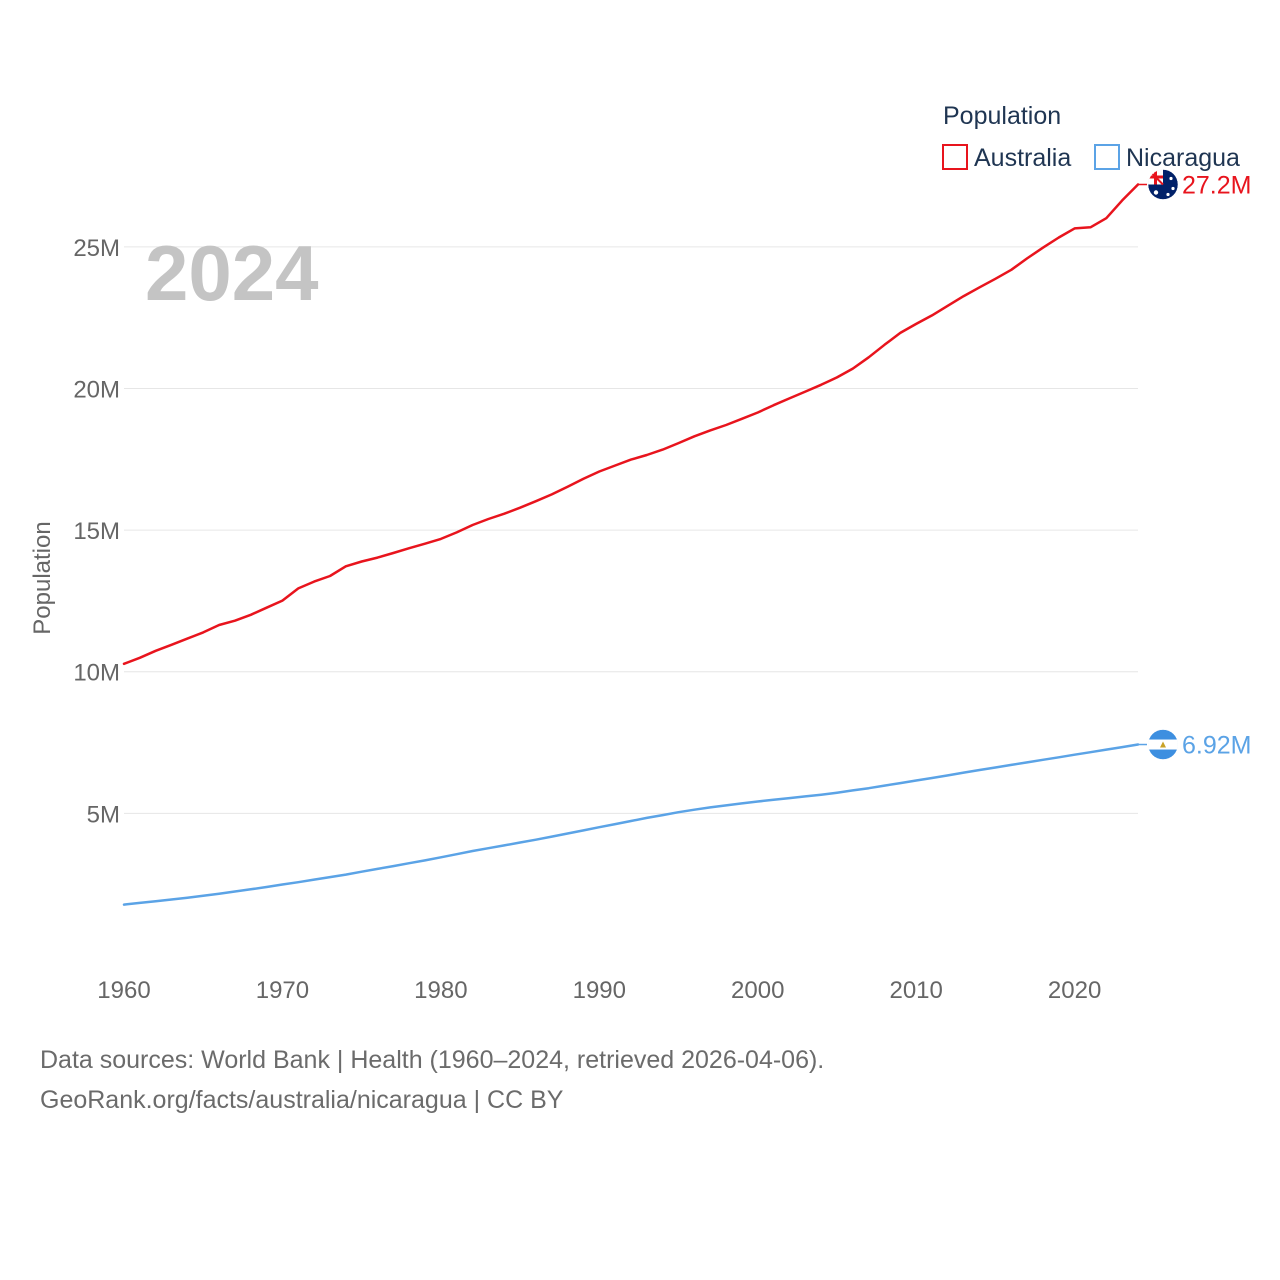 This screenshot has height=1280, width=1280. I want to click on year-label: 2024, so click(232, 273).